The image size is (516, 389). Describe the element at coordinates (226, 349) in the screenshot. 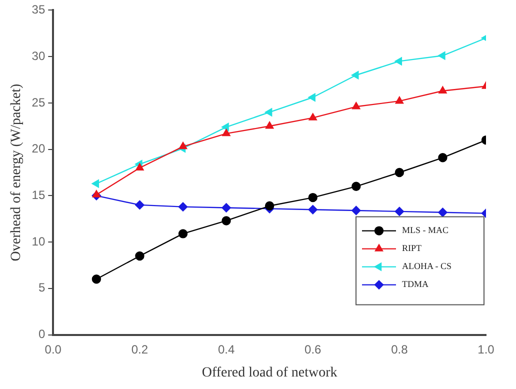

I see `x-tick-label: 0.4` at that location.